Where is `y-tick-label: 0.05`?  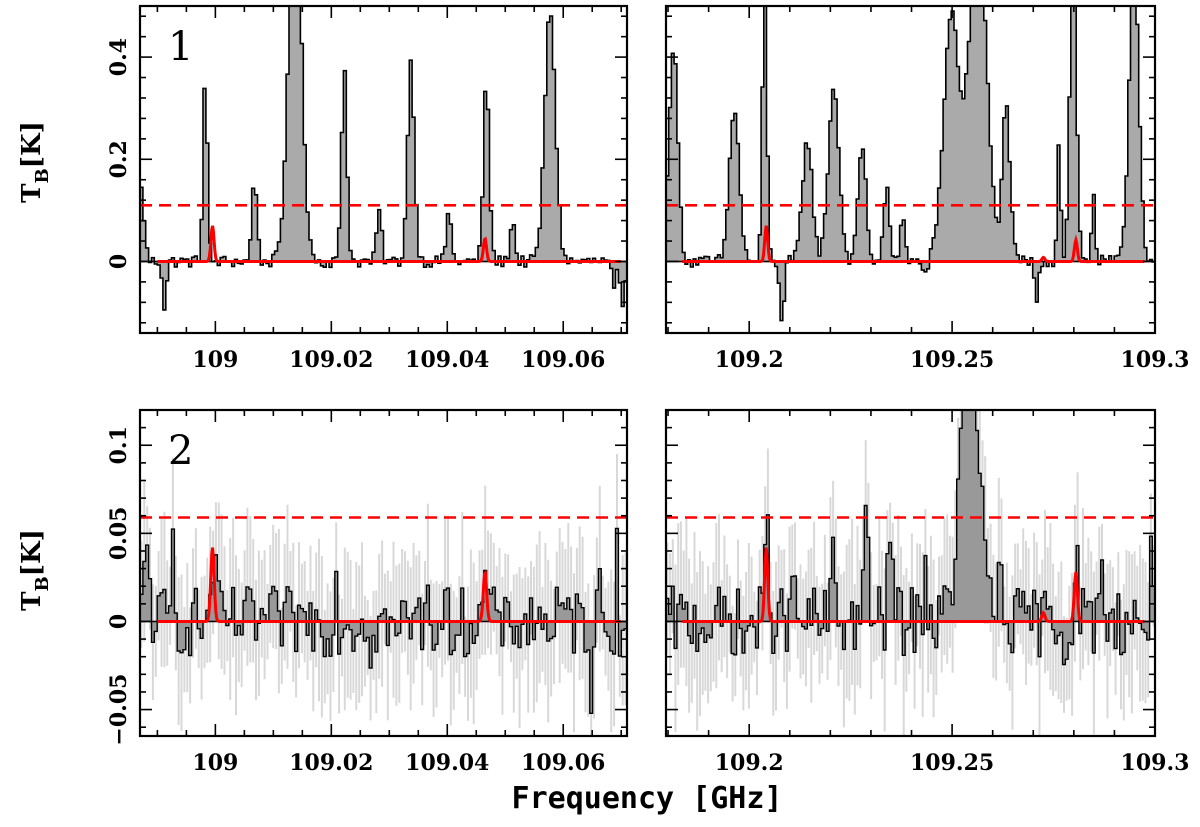 y-tick-label: 0.05 is located at coordinates (119, 534).